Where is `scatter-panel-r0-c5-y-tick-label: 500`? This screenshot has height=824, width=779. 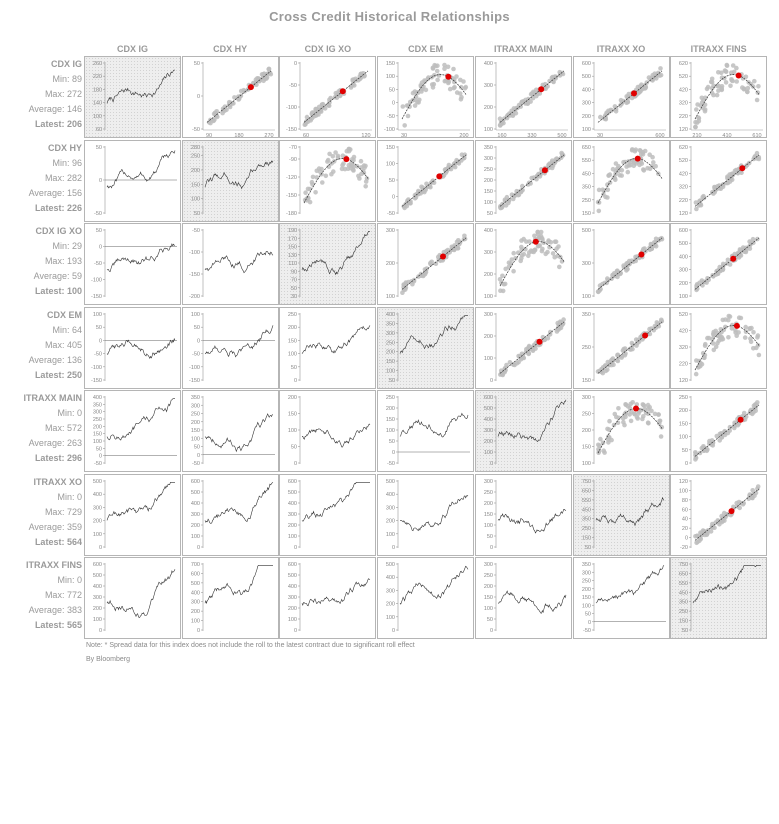
scatter-panel-r0-c5-y-tick-label: 500 is located at coordinates (585, 77).